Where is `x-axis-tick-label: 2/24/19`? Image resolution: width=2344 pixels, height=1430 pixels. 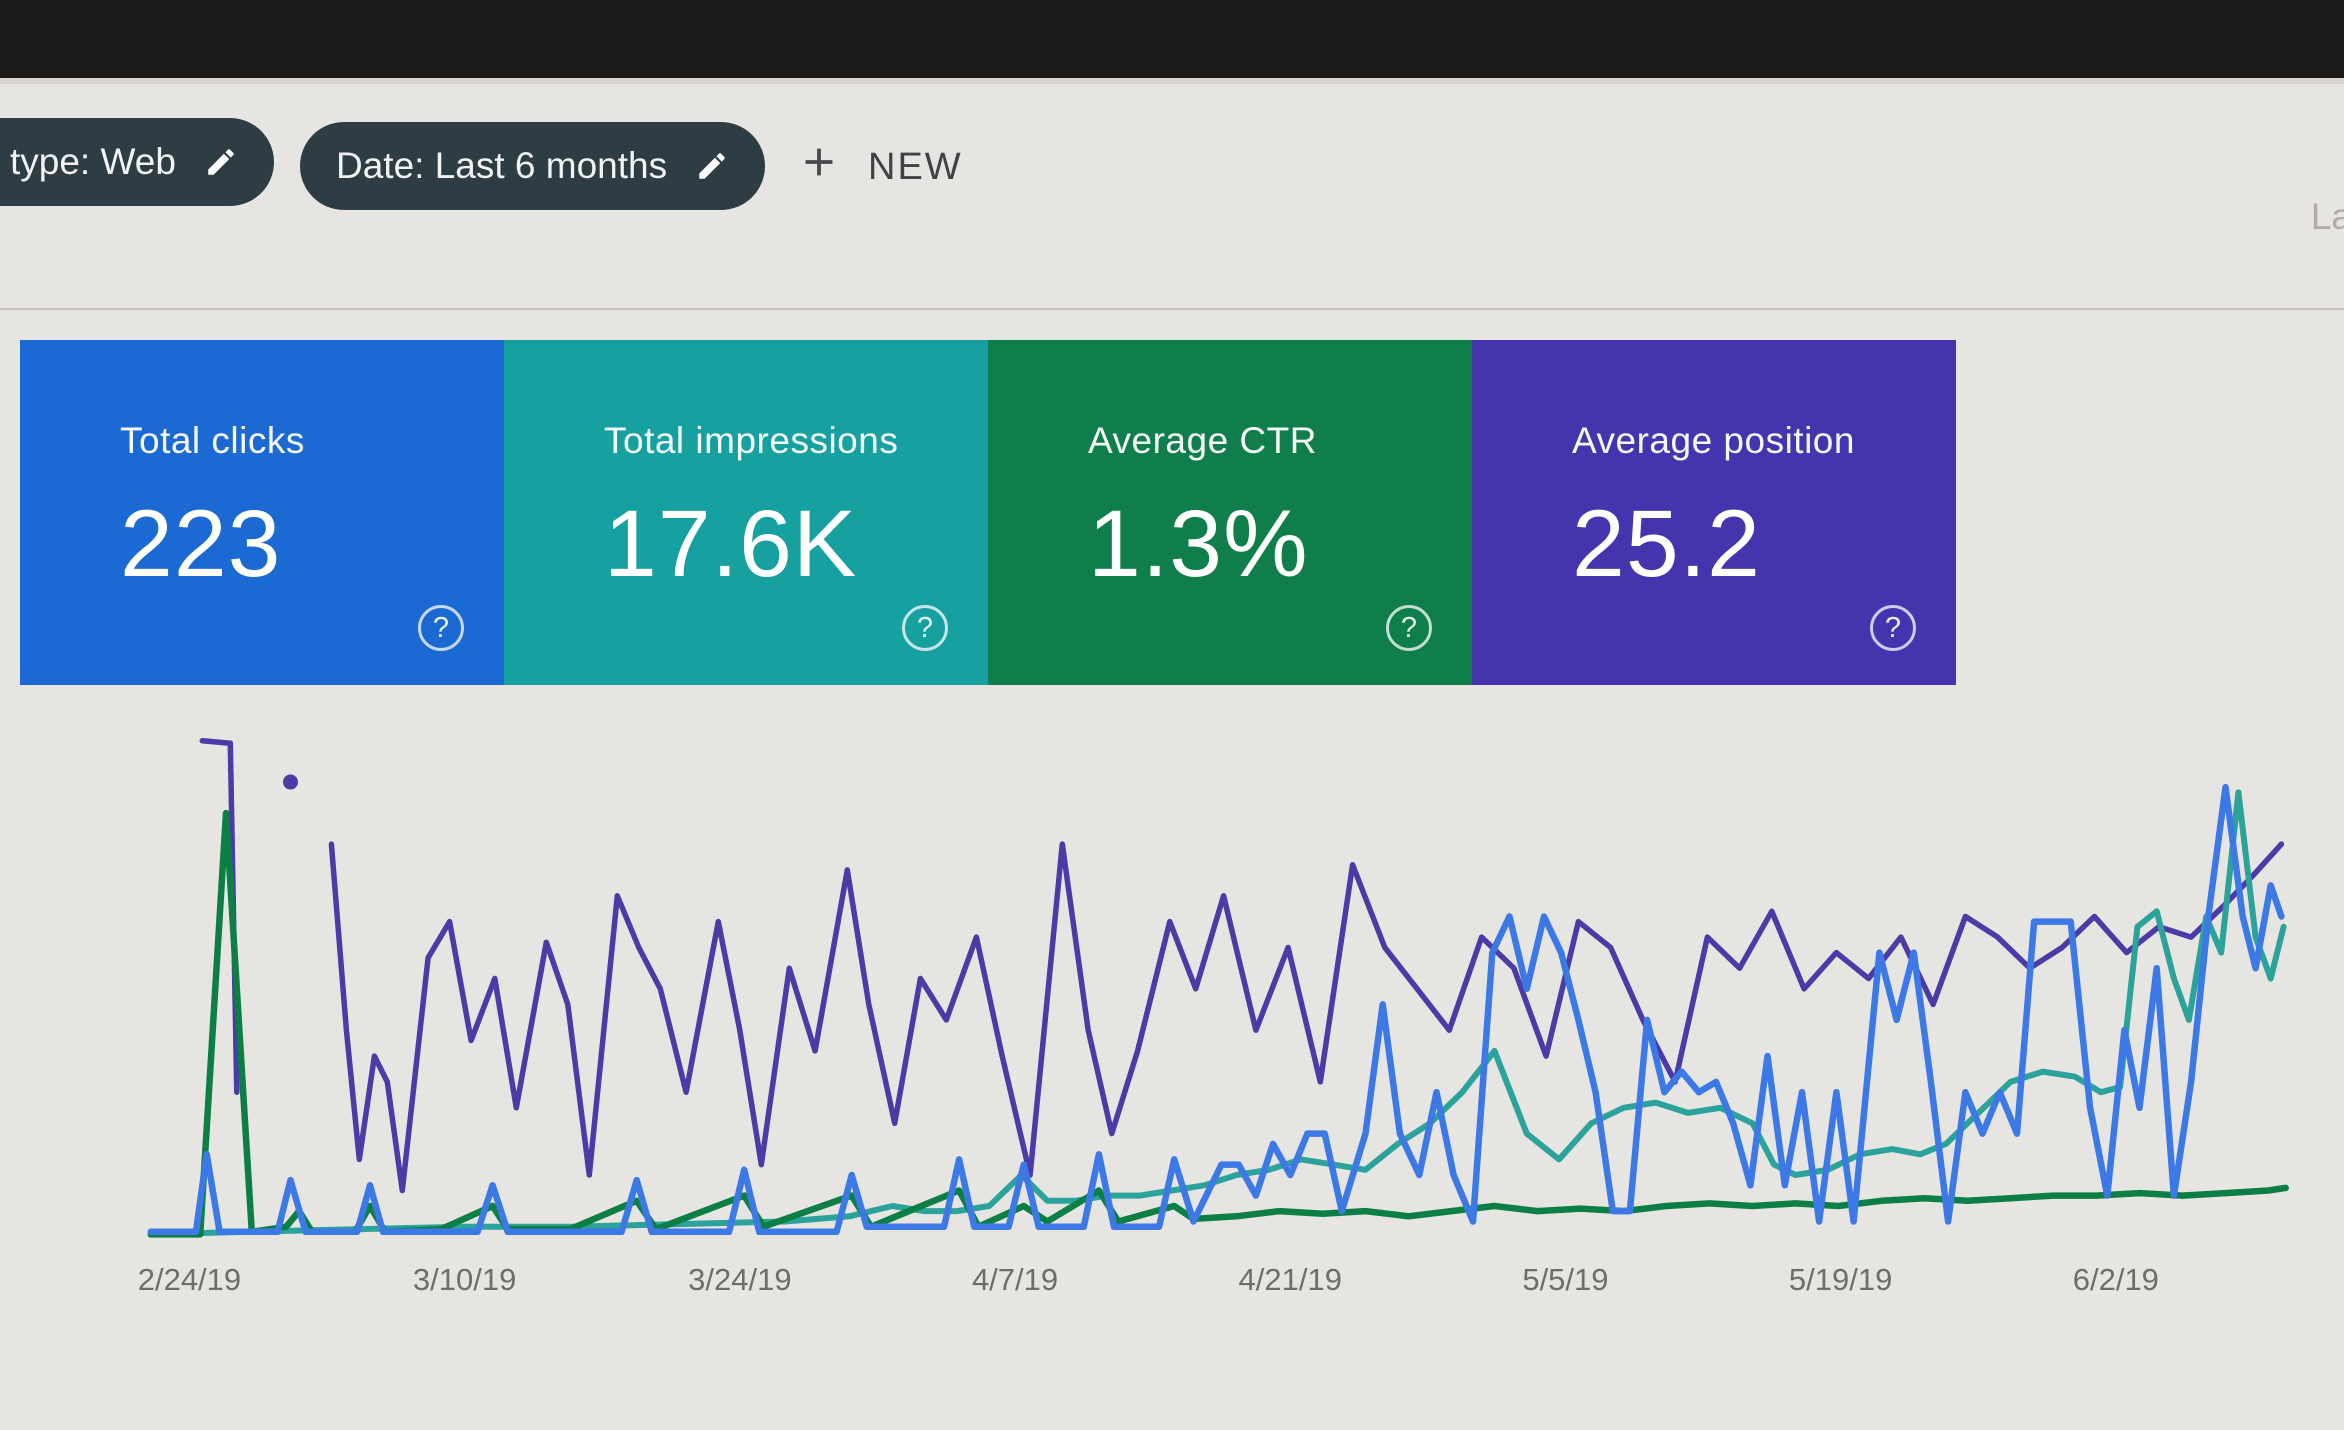
x-axis-tick-label: 2/24/19 is located at coordinates (189, 1279).